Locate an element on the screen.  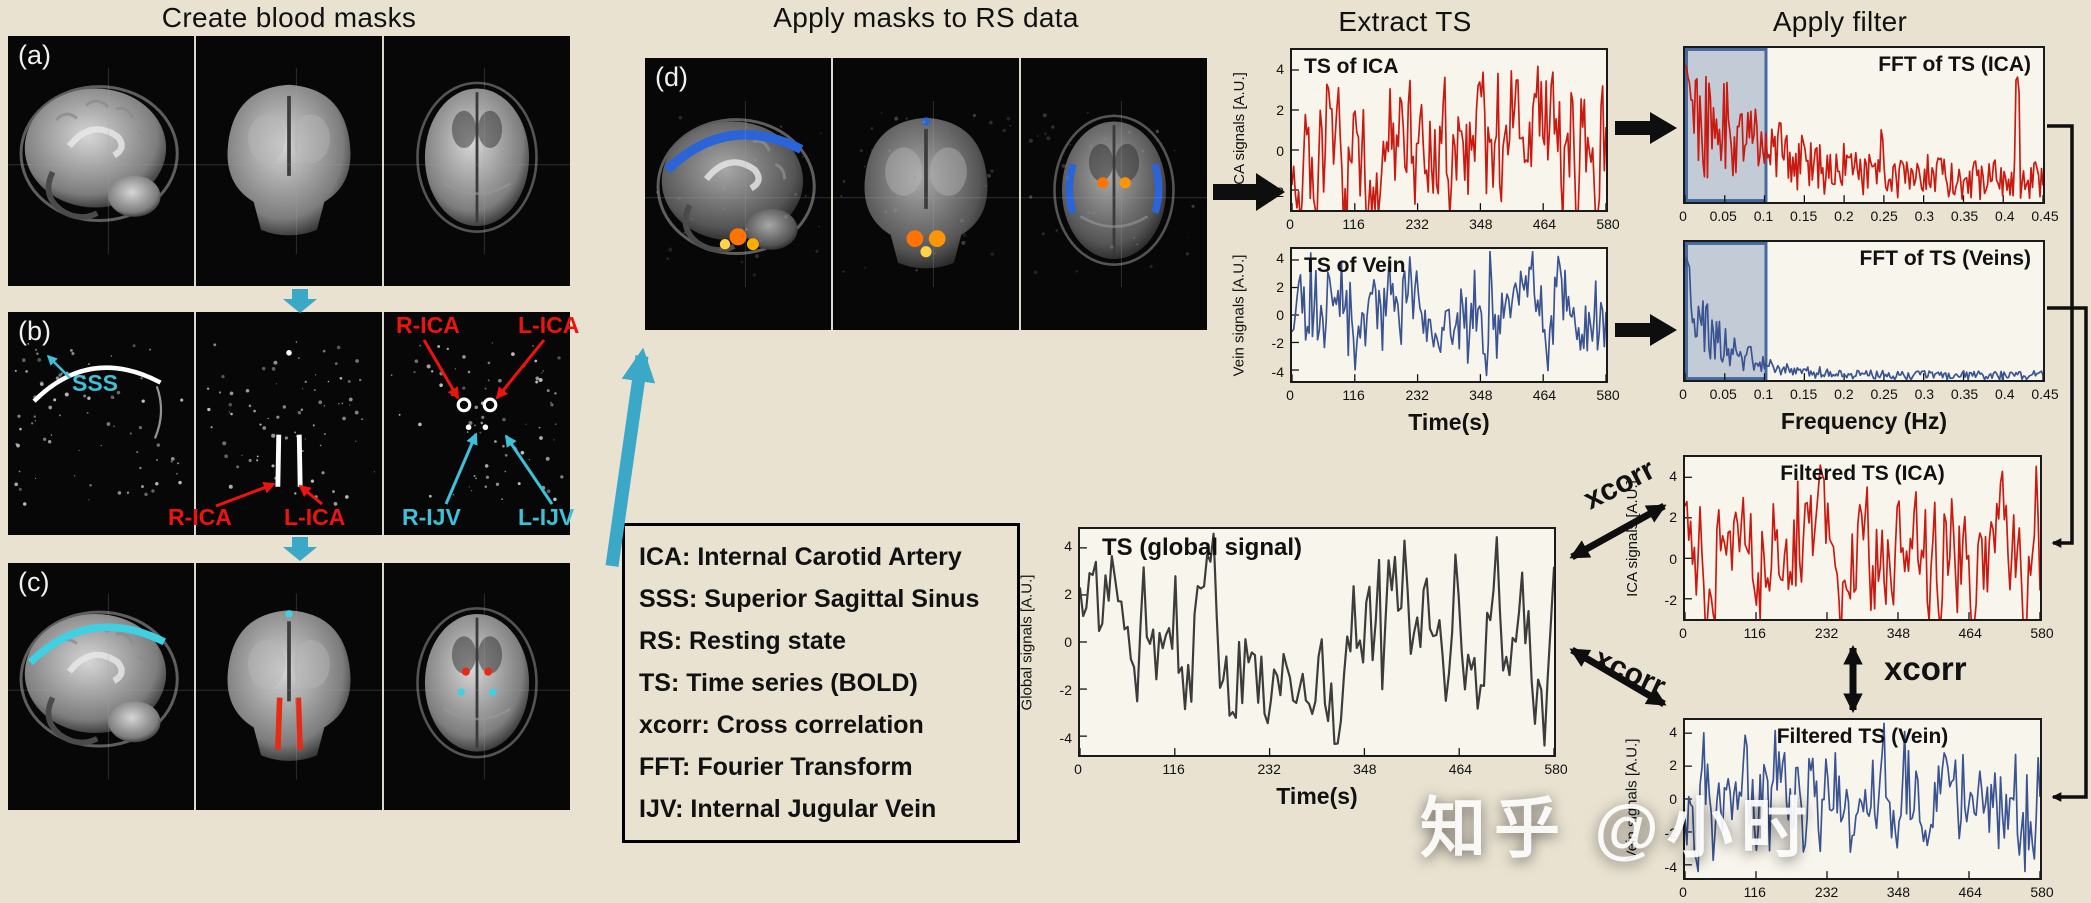
brain-a-axial is located at coordinates (477, 161).